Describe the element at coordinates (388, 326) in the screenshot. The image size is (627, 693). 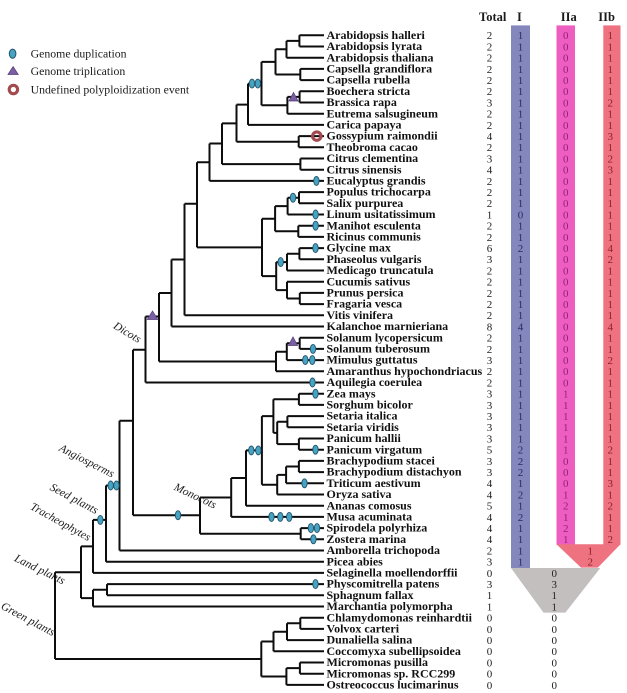
I see `svg-text: Kalanchoe marnieriana` at that location.